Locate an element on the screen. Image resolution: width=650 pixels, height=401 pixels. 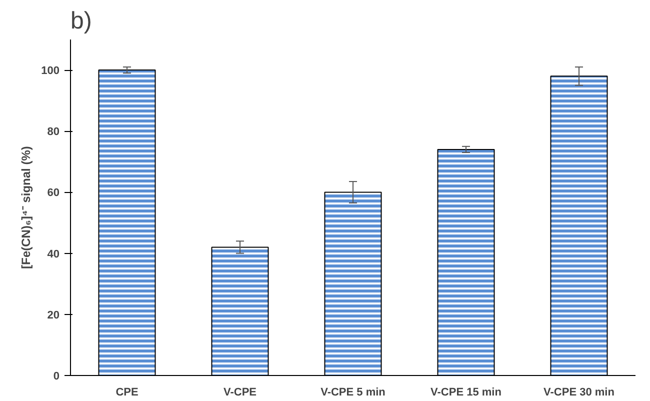
x-tick-label: V-CPE is located at coordinates (240, 392).